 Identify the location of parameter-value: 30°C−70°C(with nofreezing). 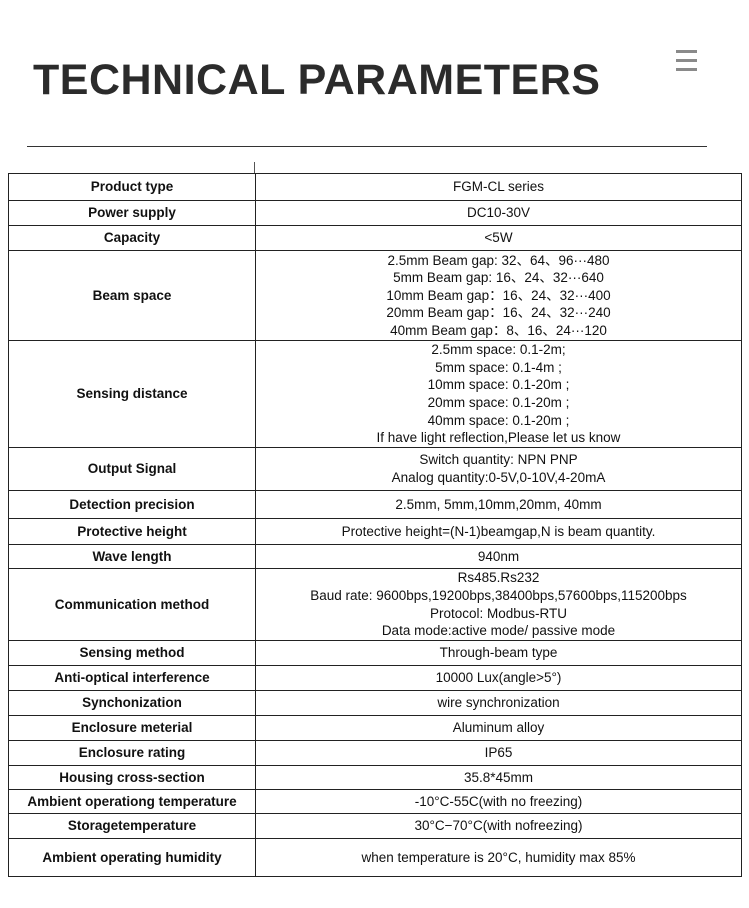
(498, 826).